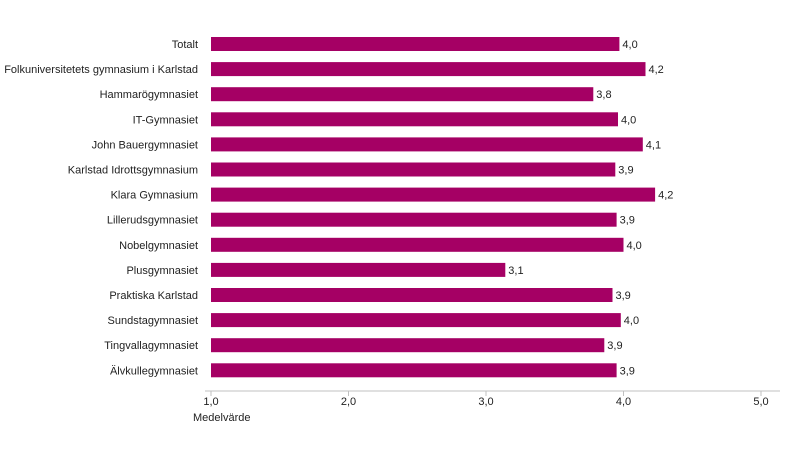 This screenshot has width=798, height=466. What do you see at coordinates (653, 145) in the screenshot?
I see `value-label: 4,1` at bounding box center [653, 145].